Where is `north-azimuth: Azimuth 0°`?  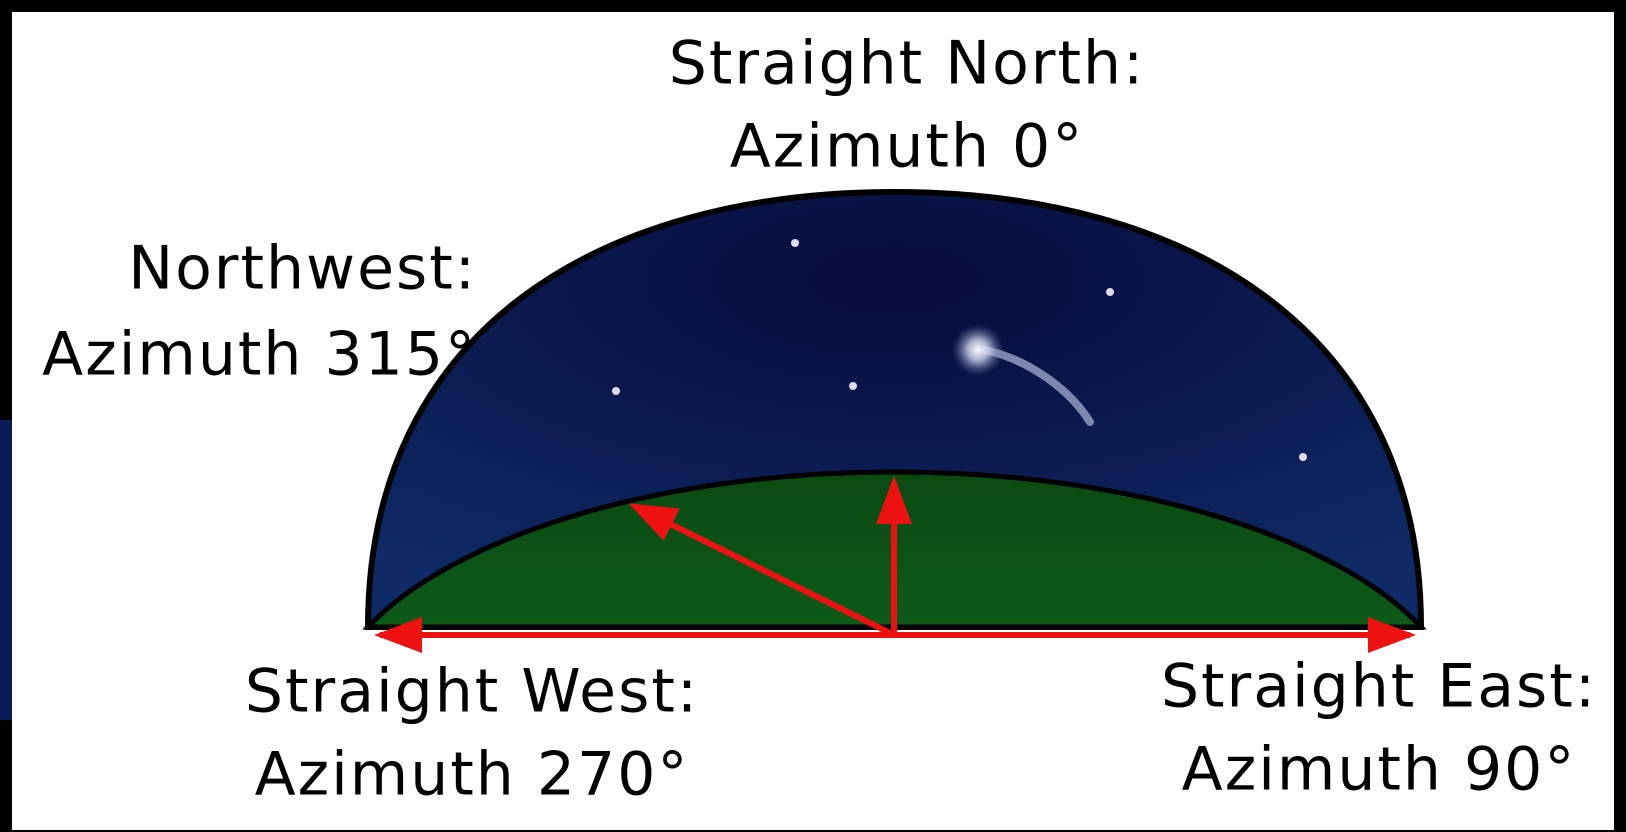 north-azimuth: Azimuth 0° is located at coordinates (907, 147).